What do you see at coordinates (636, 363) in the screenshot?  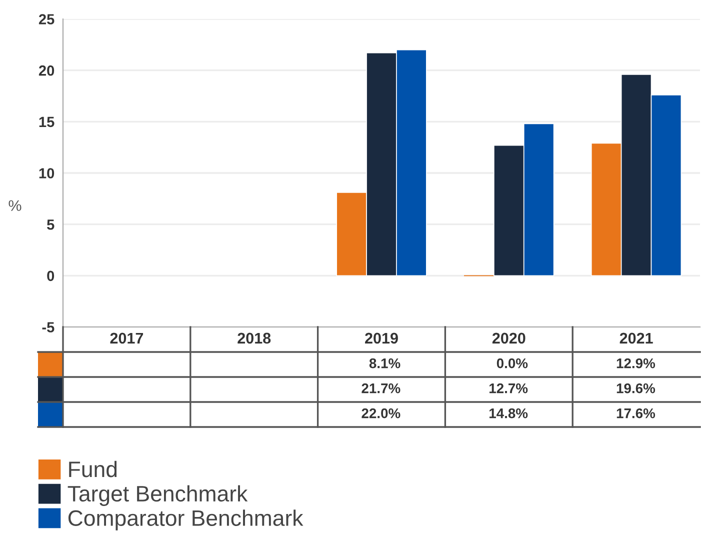 I see `data-label: 12.9%` at bounding box center [636, 363].